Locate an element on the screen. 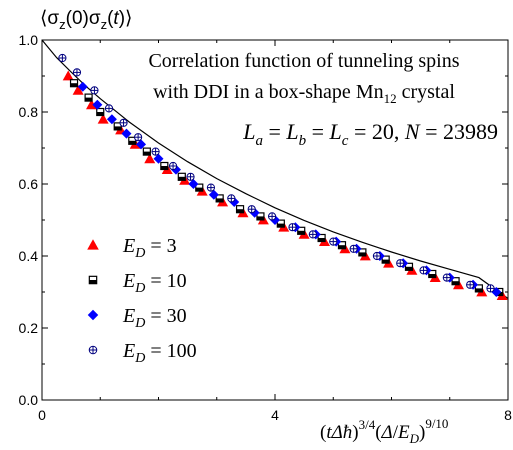 The image size is (513, 450). legend-label: ED = 3 is located at coordinates (149, 248).